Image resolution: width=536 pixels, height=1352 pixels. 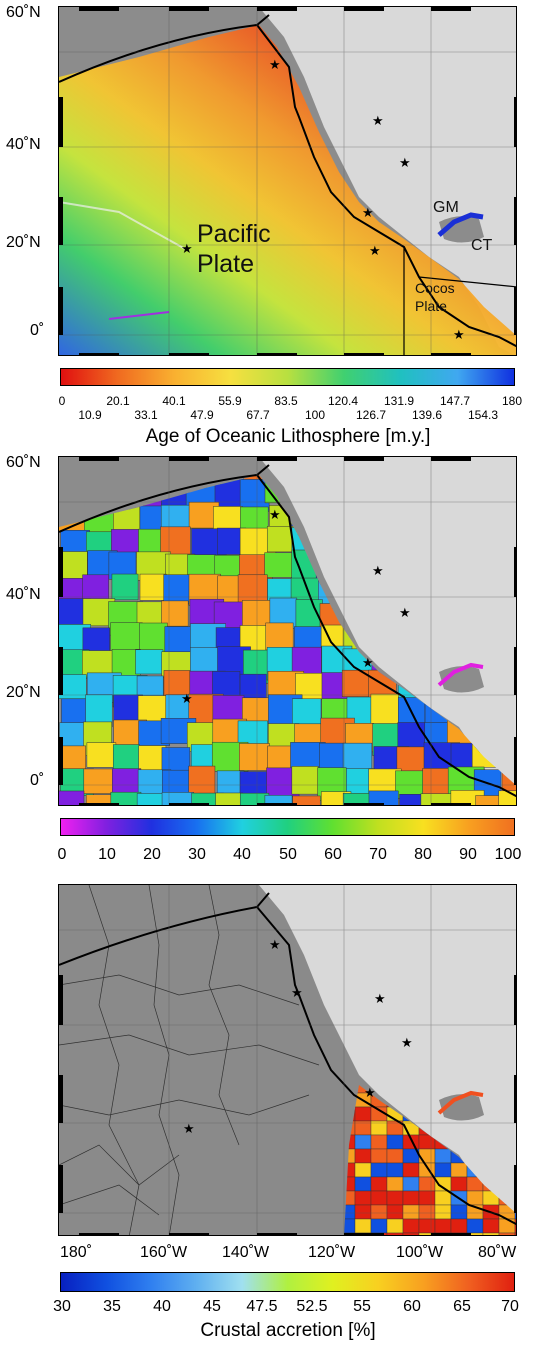 I want to click on tick: 33.1, so click(x=146, y=415).